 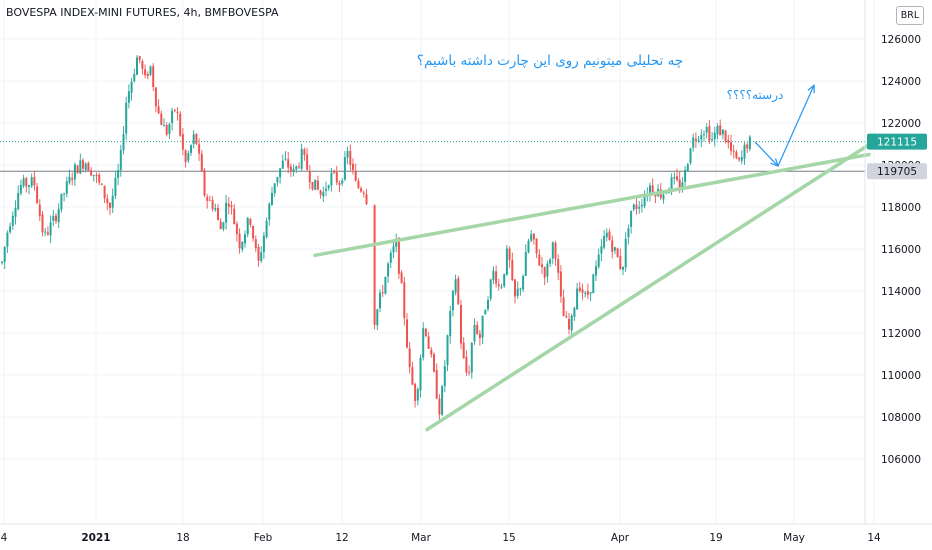 I want to click on x-tick-label: 19, so click(x=715, y=538).